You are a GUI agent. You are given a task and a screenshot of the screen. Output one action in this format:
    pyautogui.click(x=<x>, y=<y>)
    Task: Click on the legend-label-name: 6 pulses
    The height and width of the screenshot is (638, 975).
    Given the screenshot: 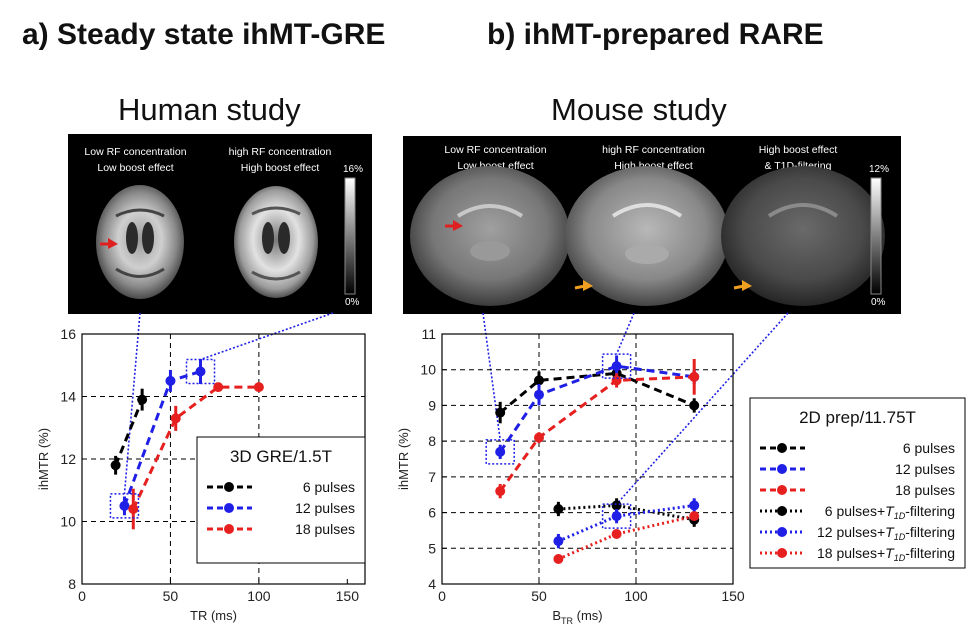 What is the action you would take?
    pyautogui.click(x=329, y=487)
    